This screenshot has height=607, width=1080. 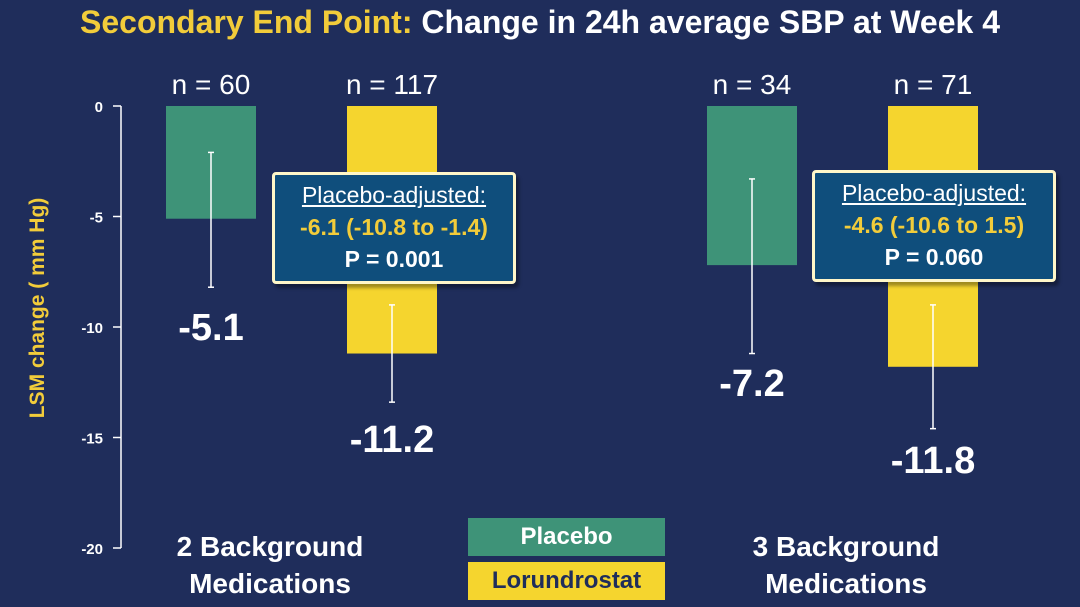 What do you see at coordinates (751, 384) in the screenshot?
I see `value-label: -7.2` at bounding box center [751, 384].